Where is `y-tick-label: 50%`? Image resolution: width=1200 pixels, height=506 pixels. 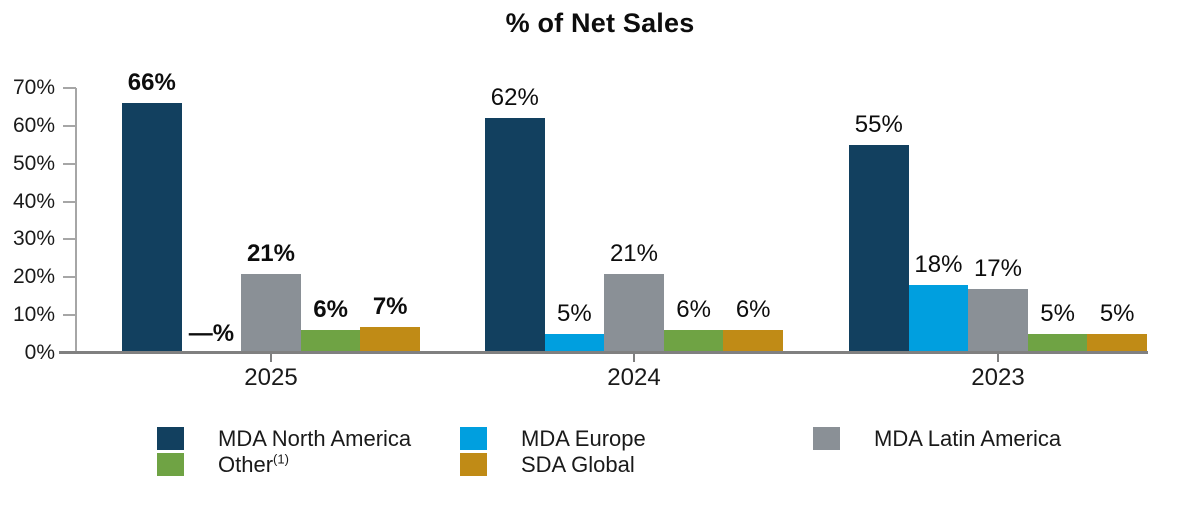 y-tick-label: 50% is located at coordinates (33, 163).